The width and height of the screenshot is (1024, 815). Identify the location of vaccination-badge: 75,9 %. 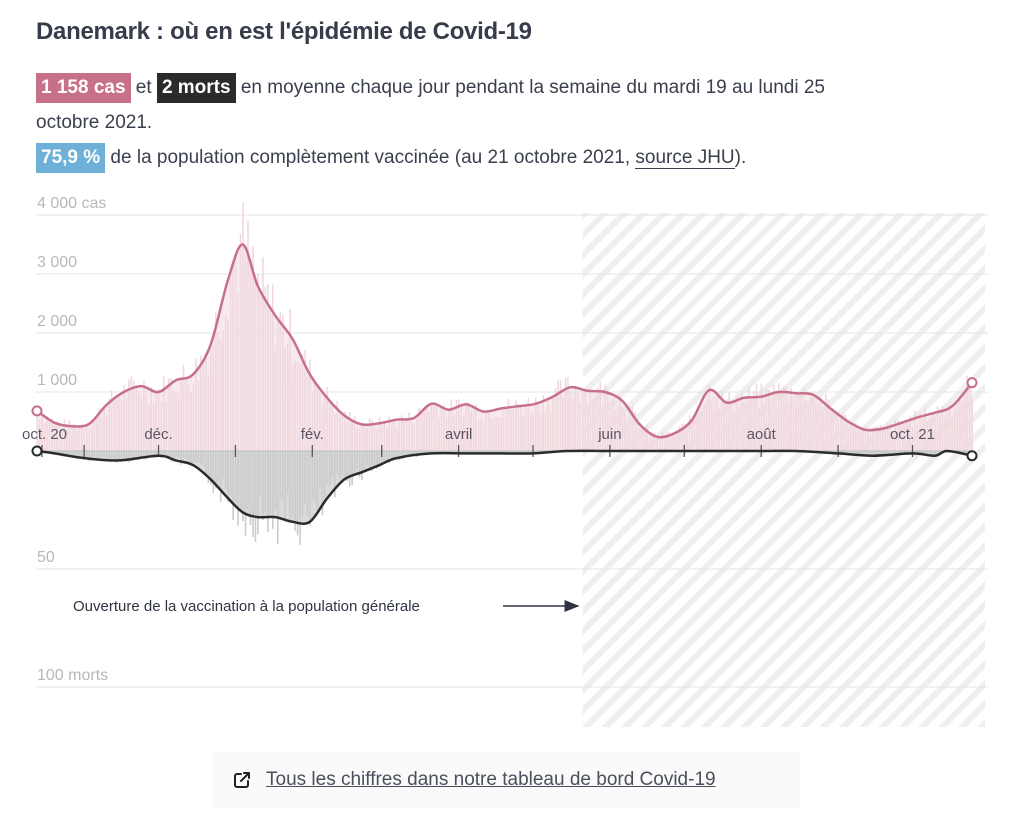
(71, 158).